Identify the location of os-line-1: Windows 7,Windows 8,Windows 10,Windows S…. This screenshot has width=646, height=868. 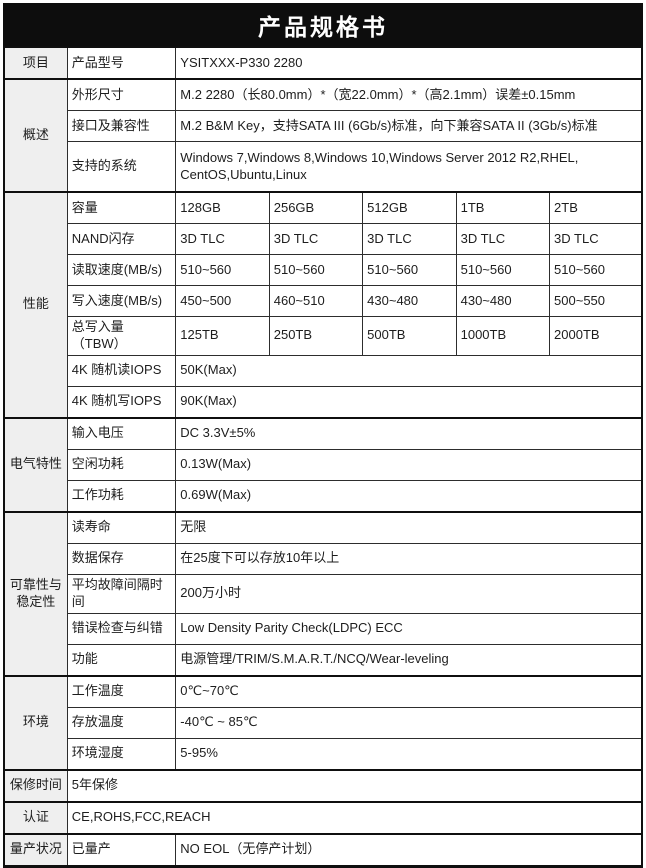
(379, 157).